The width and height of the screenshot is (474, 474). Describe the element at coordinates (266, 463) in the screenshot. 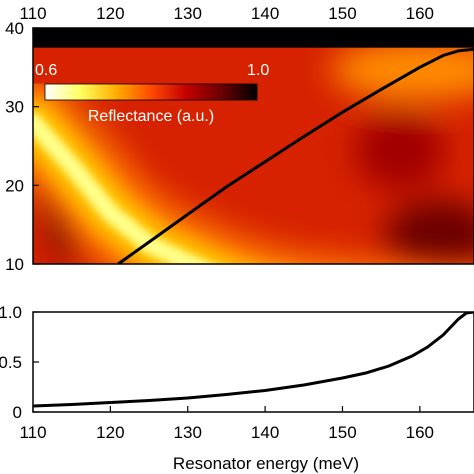

I see `x-axis-title: Resonator energy (meV)` at that location.